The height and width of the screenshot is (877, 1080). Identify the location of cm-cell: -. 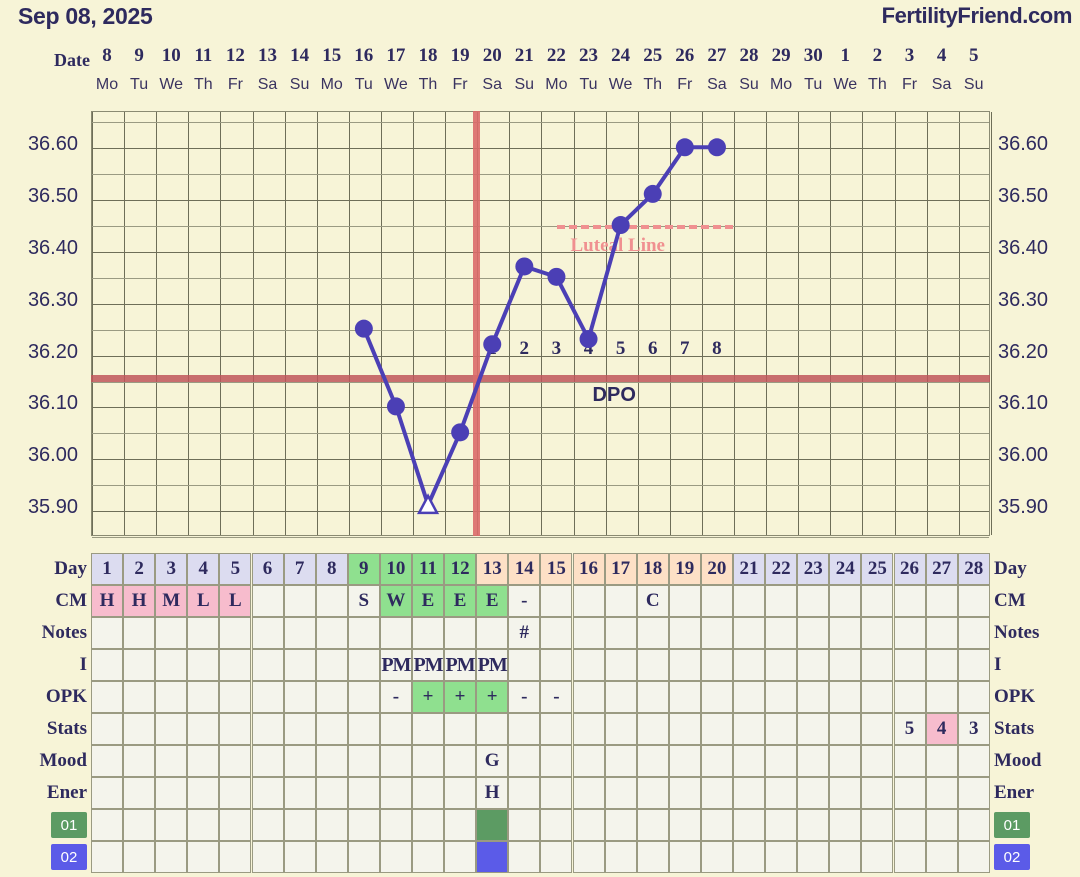
(524, 601).